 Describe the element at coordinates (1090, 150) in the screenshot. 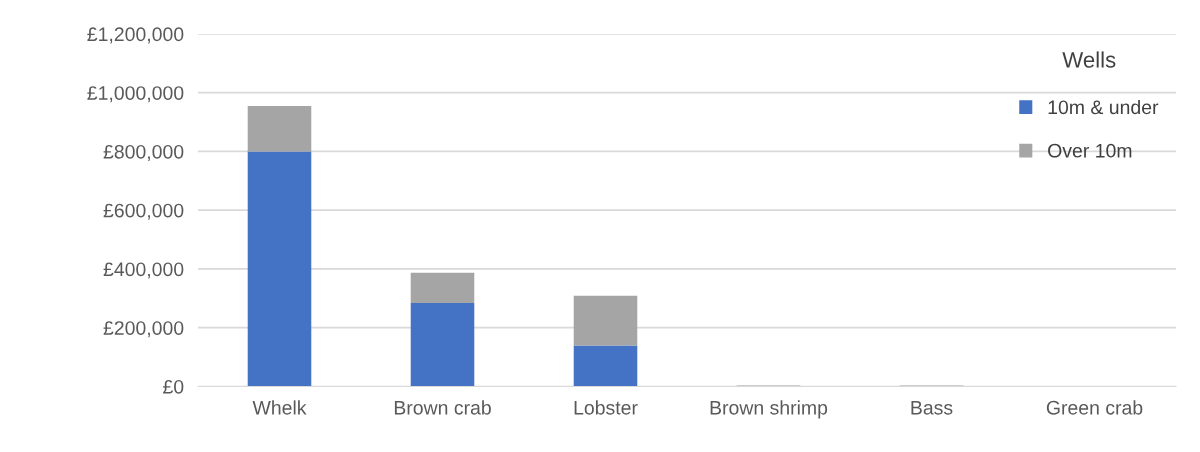

I see `legend-label: Over 10m` at that location.